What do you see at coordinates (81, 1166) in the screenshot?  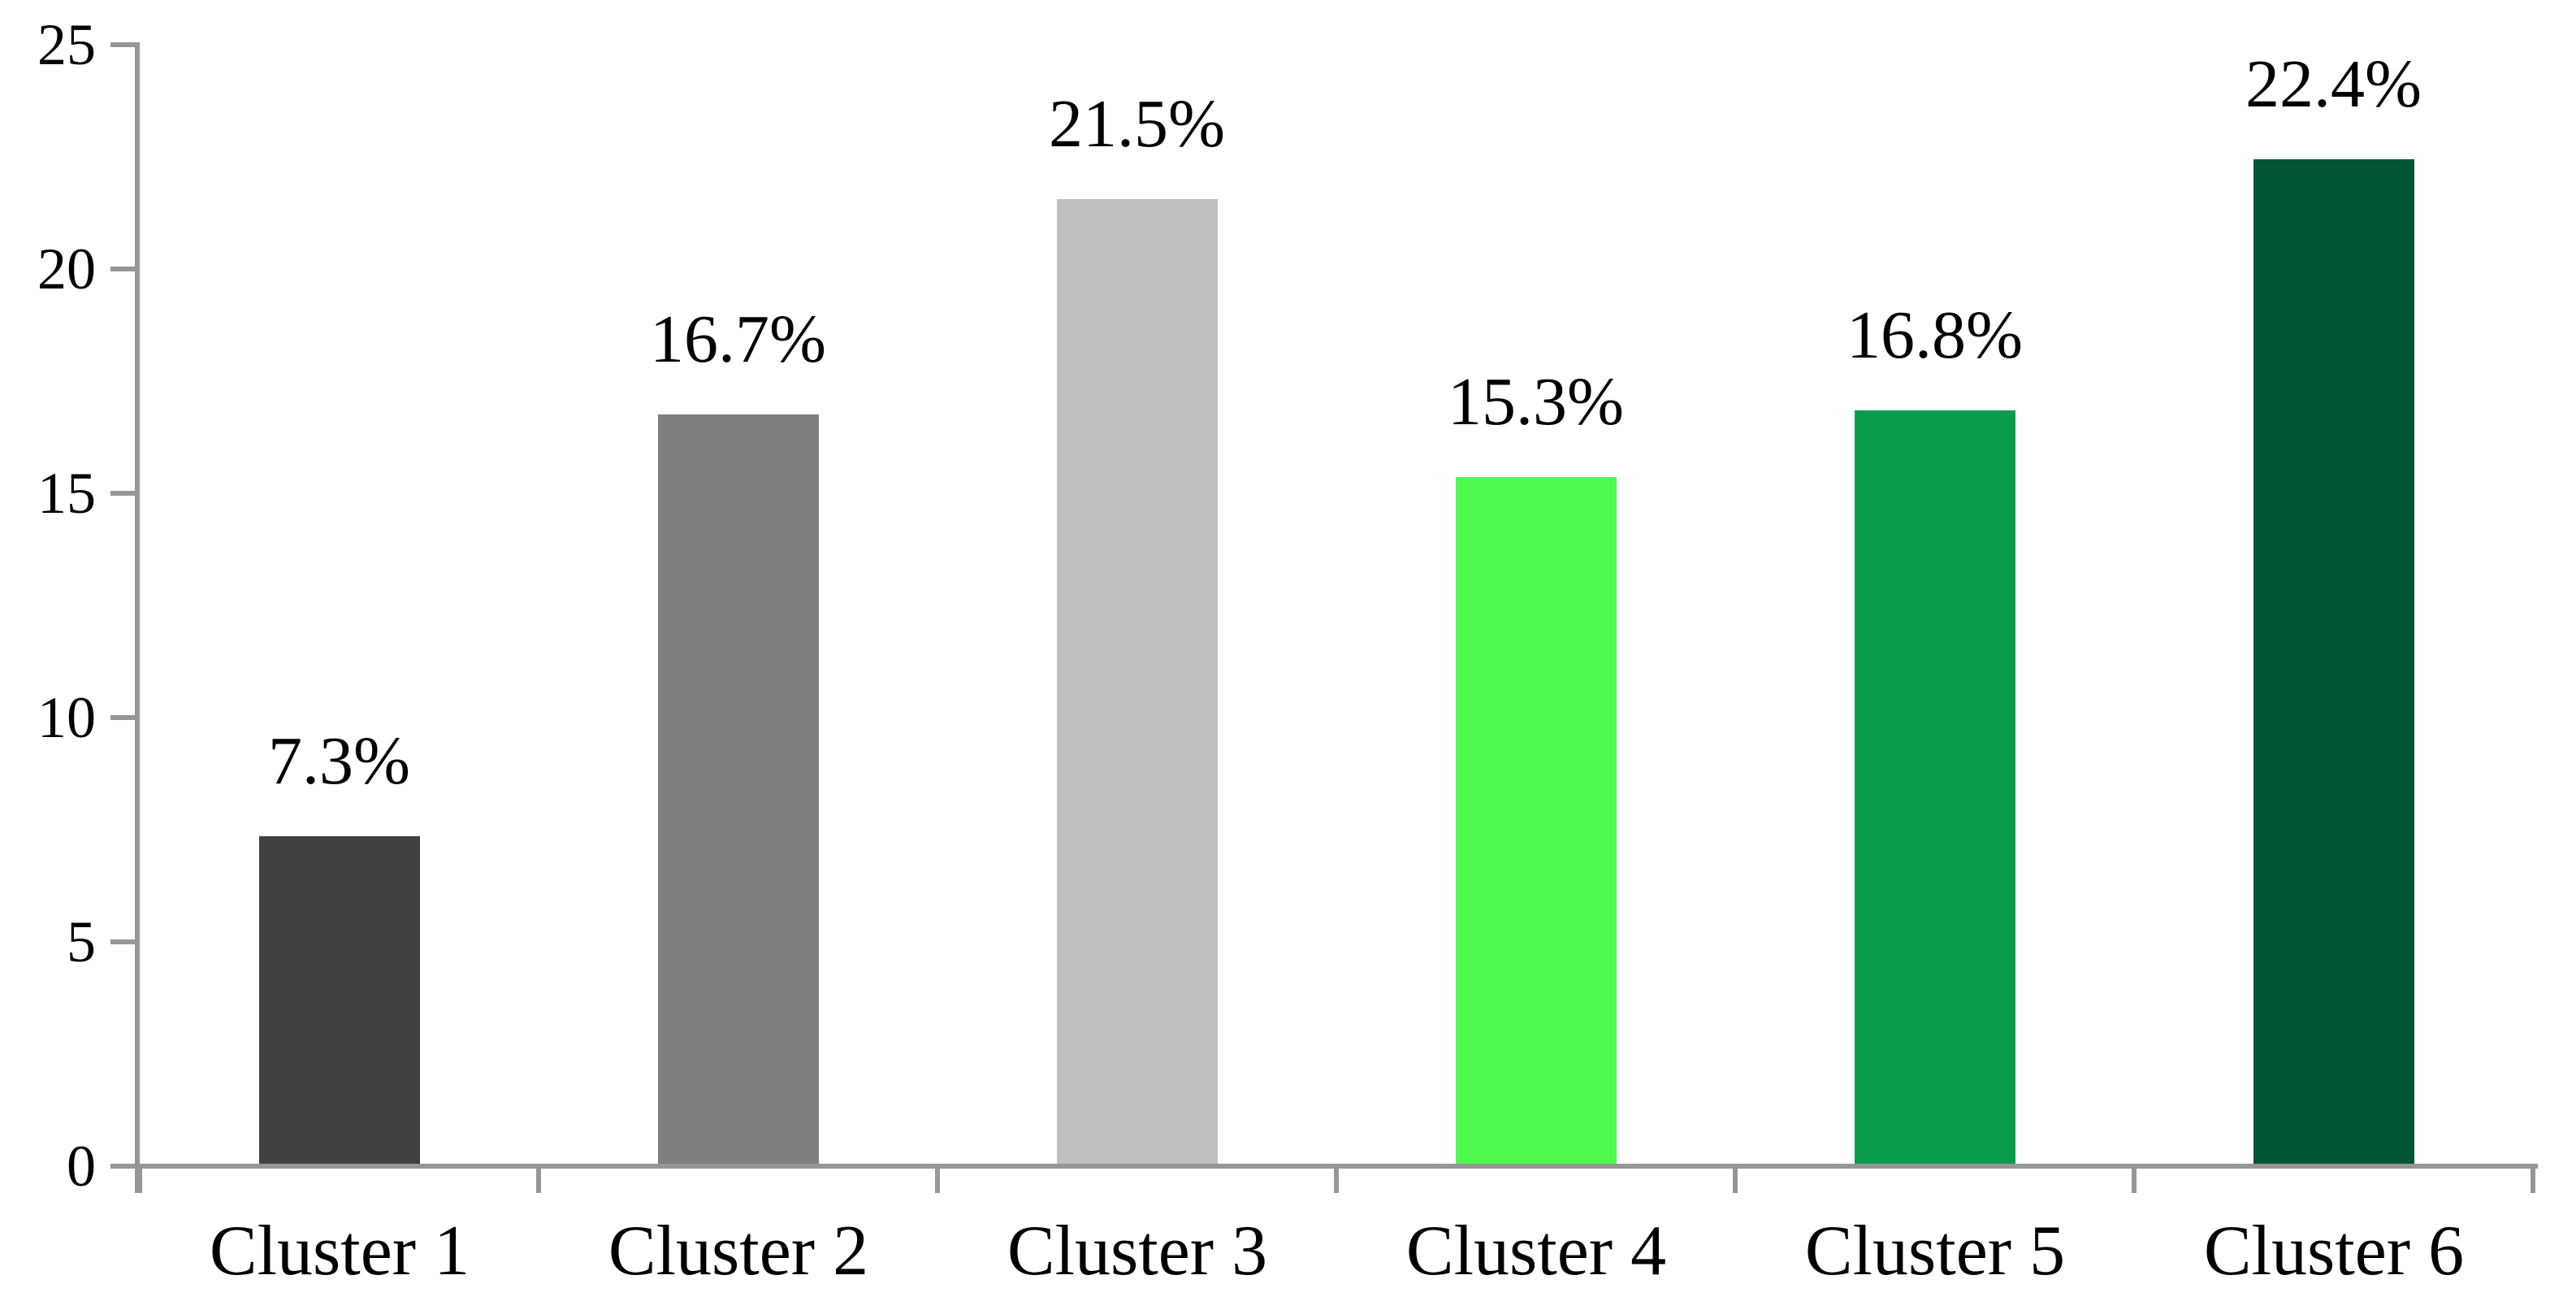 I see `y-axis-tick-label: 0` at bounding box center [81, 1166].